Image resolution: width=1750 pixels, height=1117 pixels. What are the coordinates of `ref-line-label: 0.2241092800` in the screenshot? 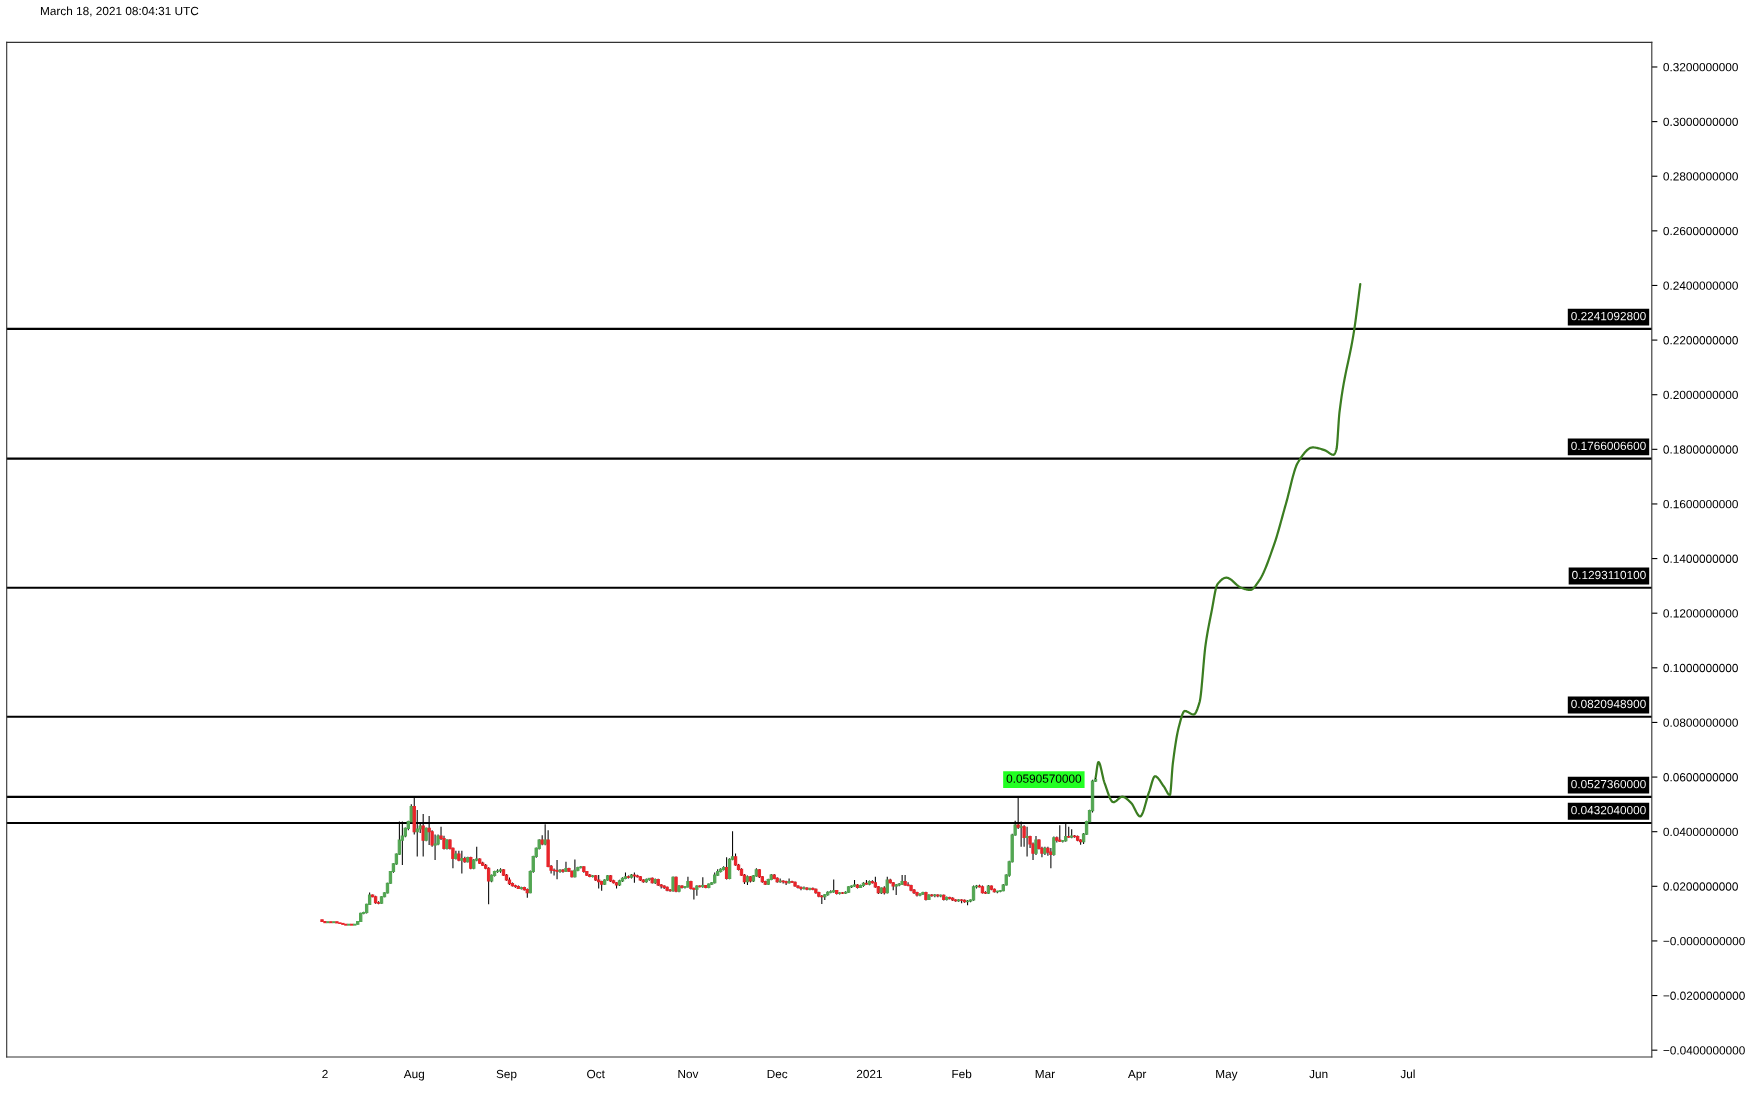 It's located at (1608, 316).